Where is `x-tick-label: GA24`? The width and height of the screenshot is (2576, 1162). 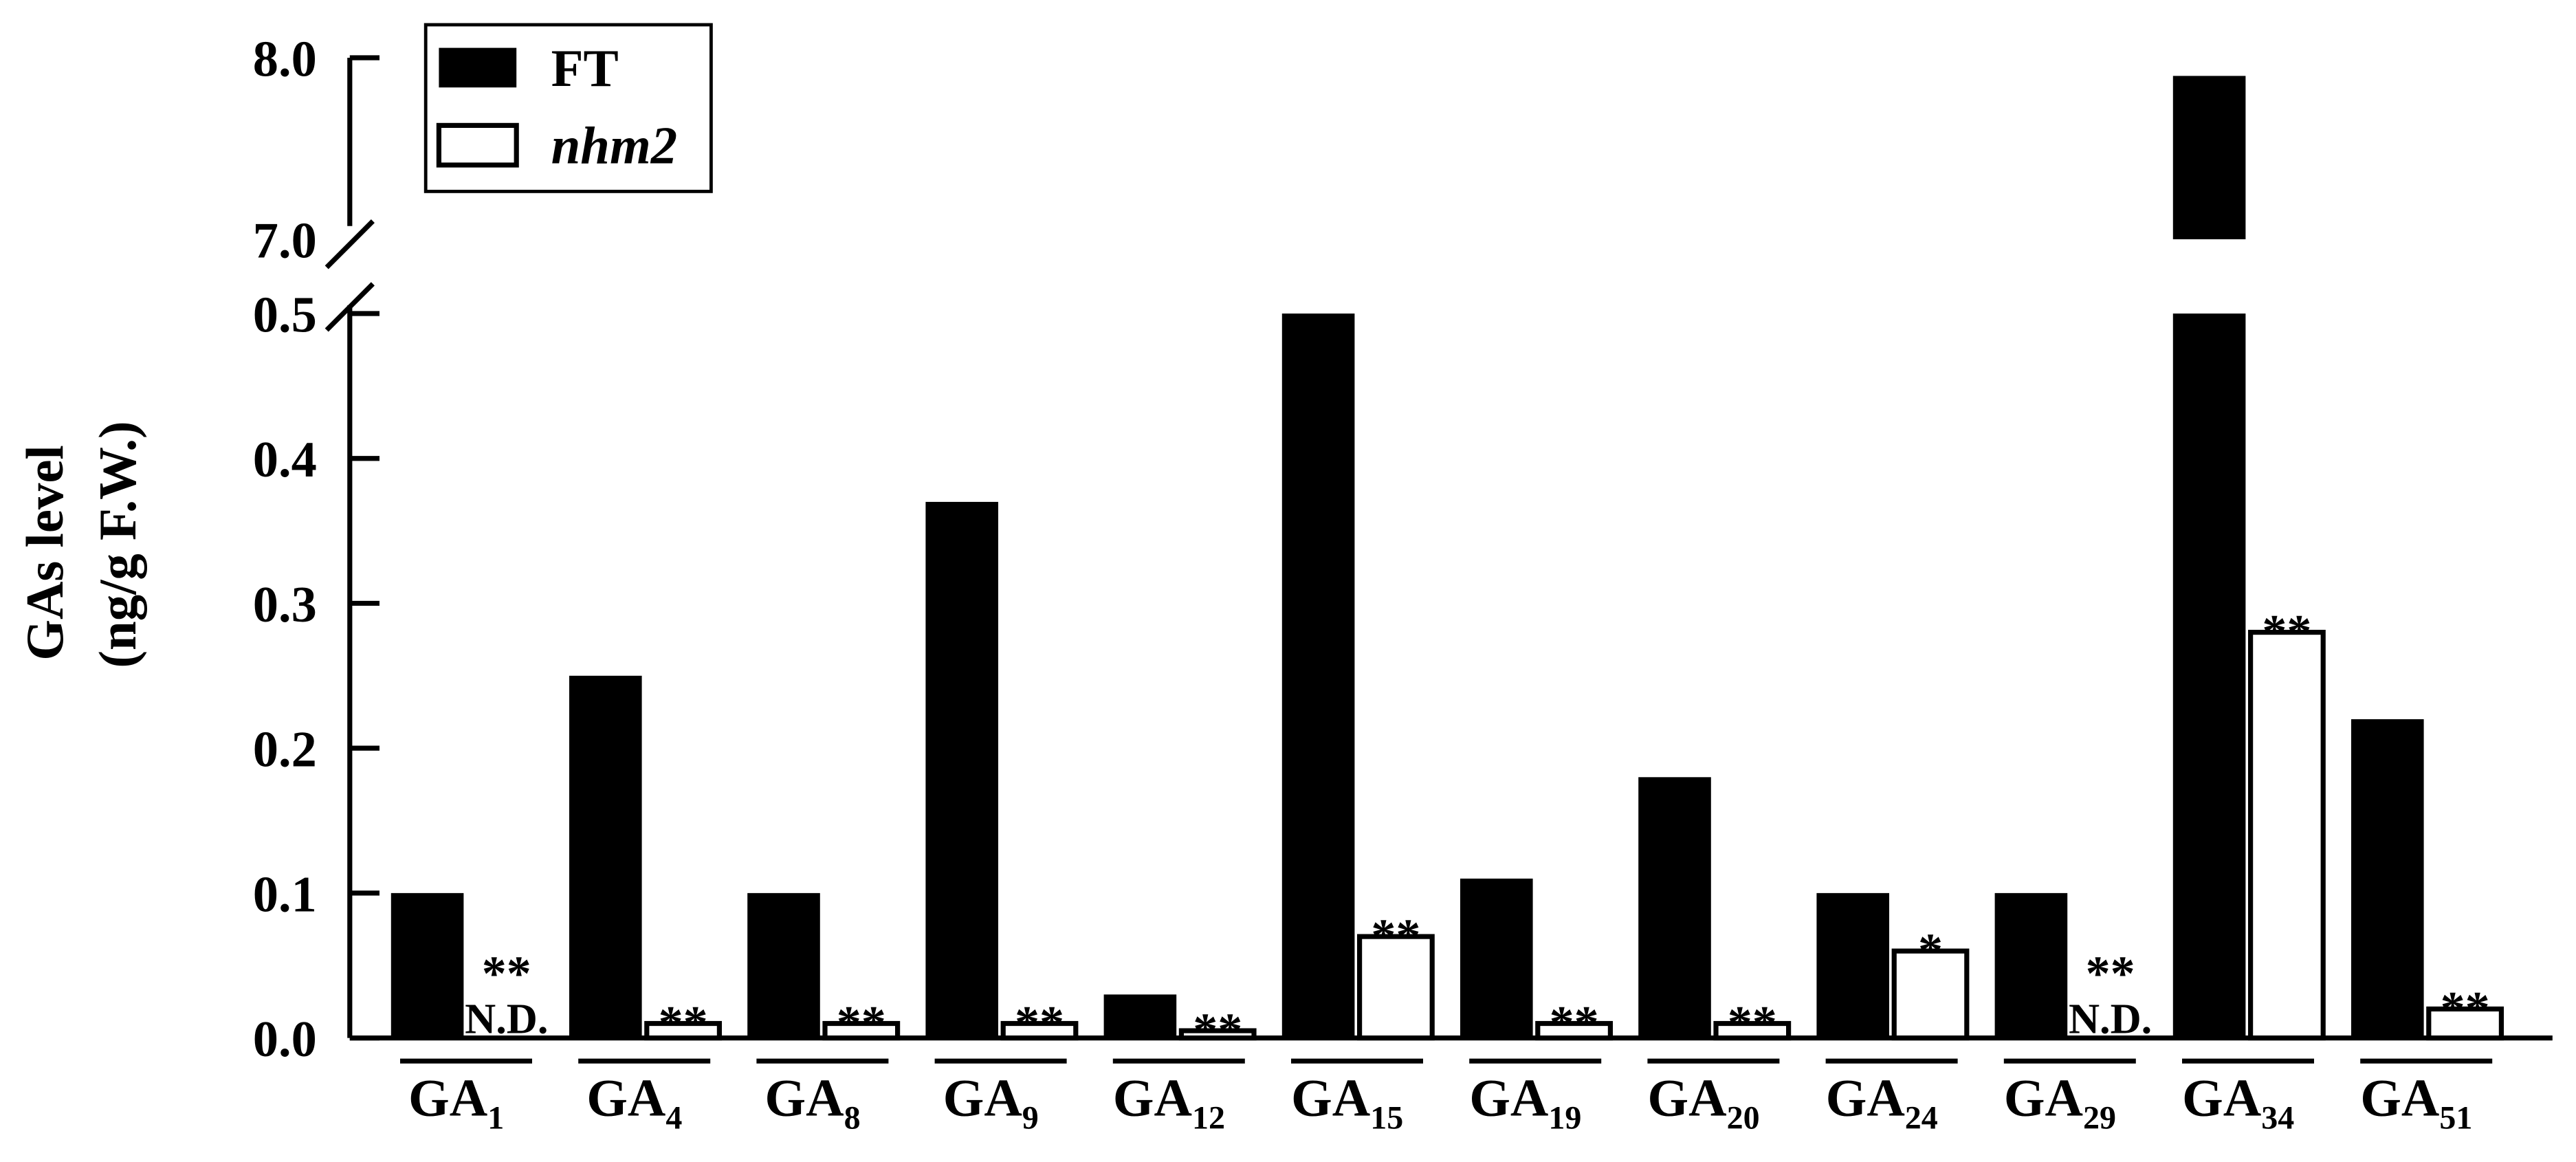
x-tick-label: GA24 is located at coordinates (1882, 1102).